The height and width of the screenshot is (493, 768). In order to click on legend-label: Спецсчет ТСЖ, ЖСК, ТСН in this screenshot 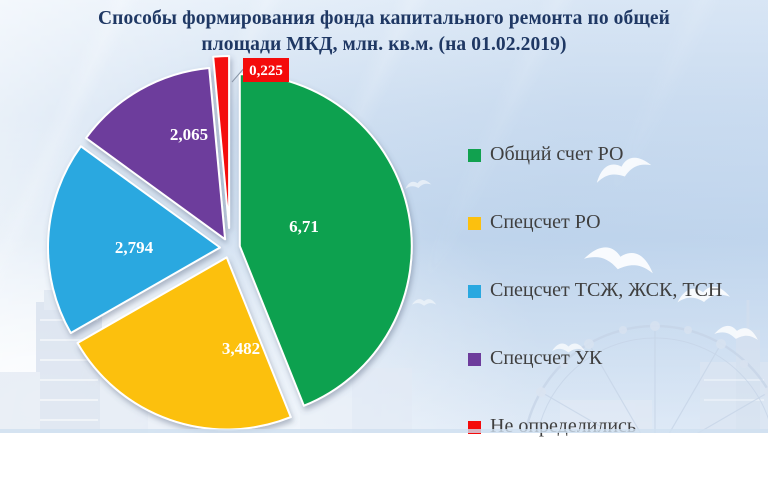, I will do `click(606, 290)`.